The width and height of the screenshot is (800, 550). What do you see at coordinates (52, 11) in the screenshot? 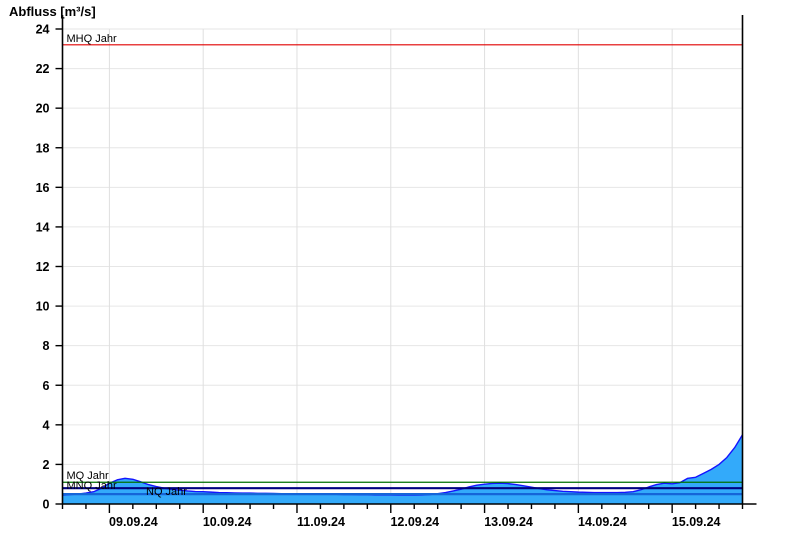
I see `chart-title: Abfluss [m³/s]` at bounding box center [52, 11].